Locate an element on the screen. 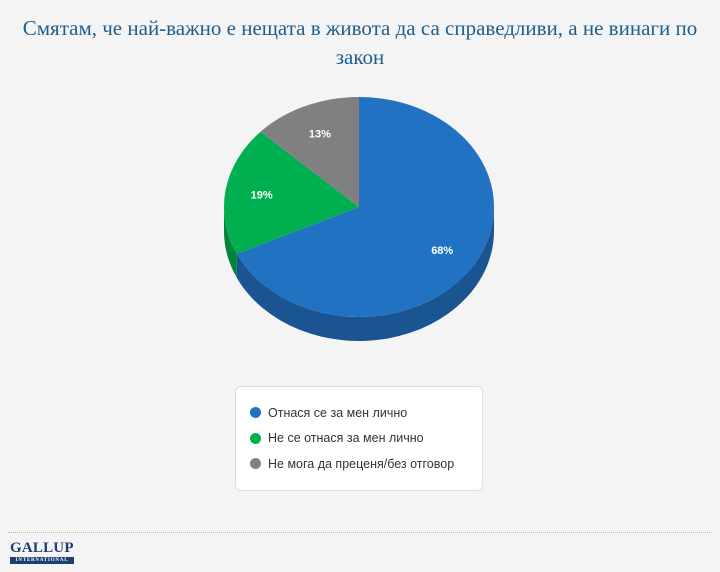 This screenshot has height=572, width=720. legend-item-no-answer: Не мога да преценя/без отговор is located at coordinates (366, 464).